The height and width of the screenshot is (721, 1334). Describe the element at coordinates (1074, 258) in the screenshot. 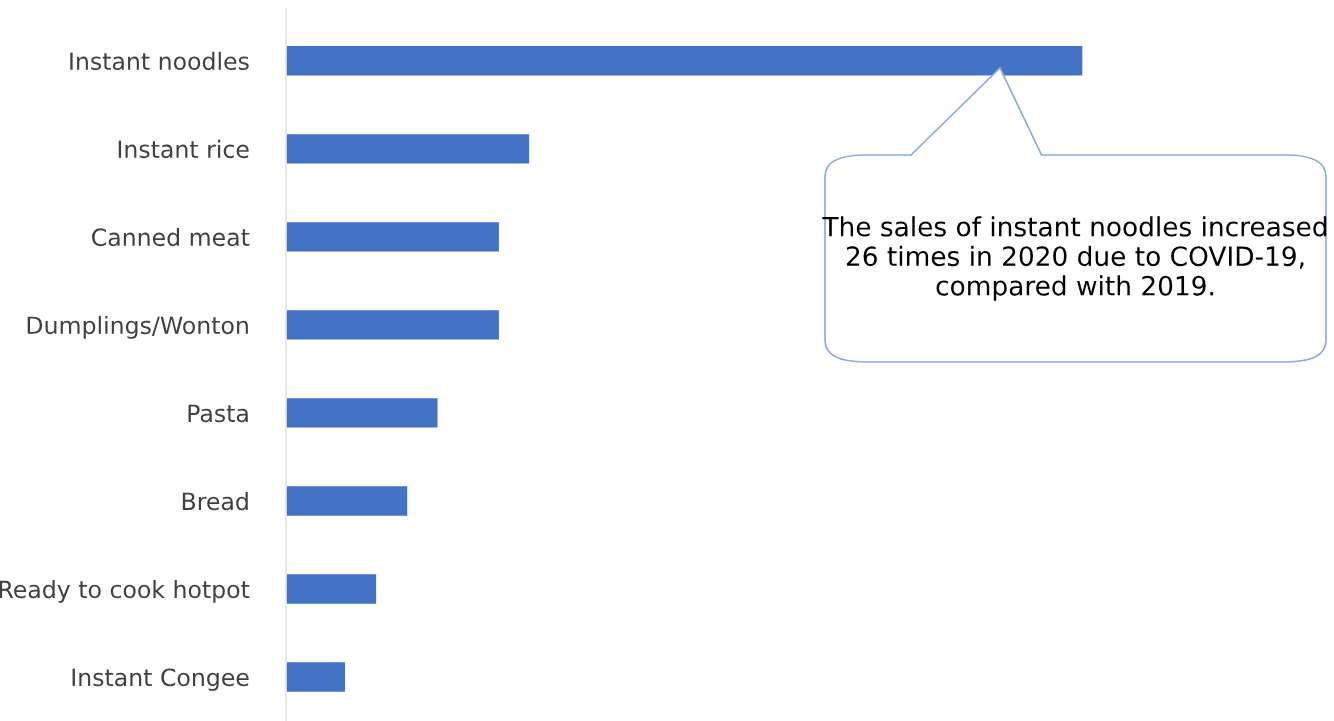

I see `annotation: The sales of instant noodles increased 26 times in 2020 due to COVID-19, compared with 2019.` at that location.